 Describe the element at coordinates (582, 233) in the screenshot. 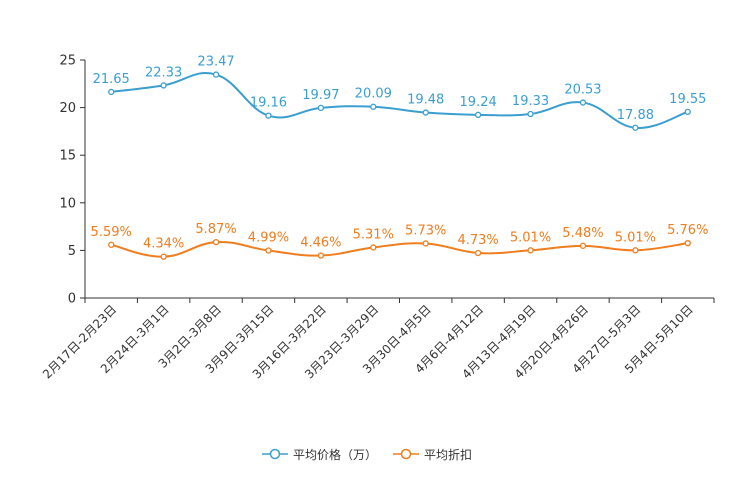

I see `discount-data-label: 5.48%` at that location.